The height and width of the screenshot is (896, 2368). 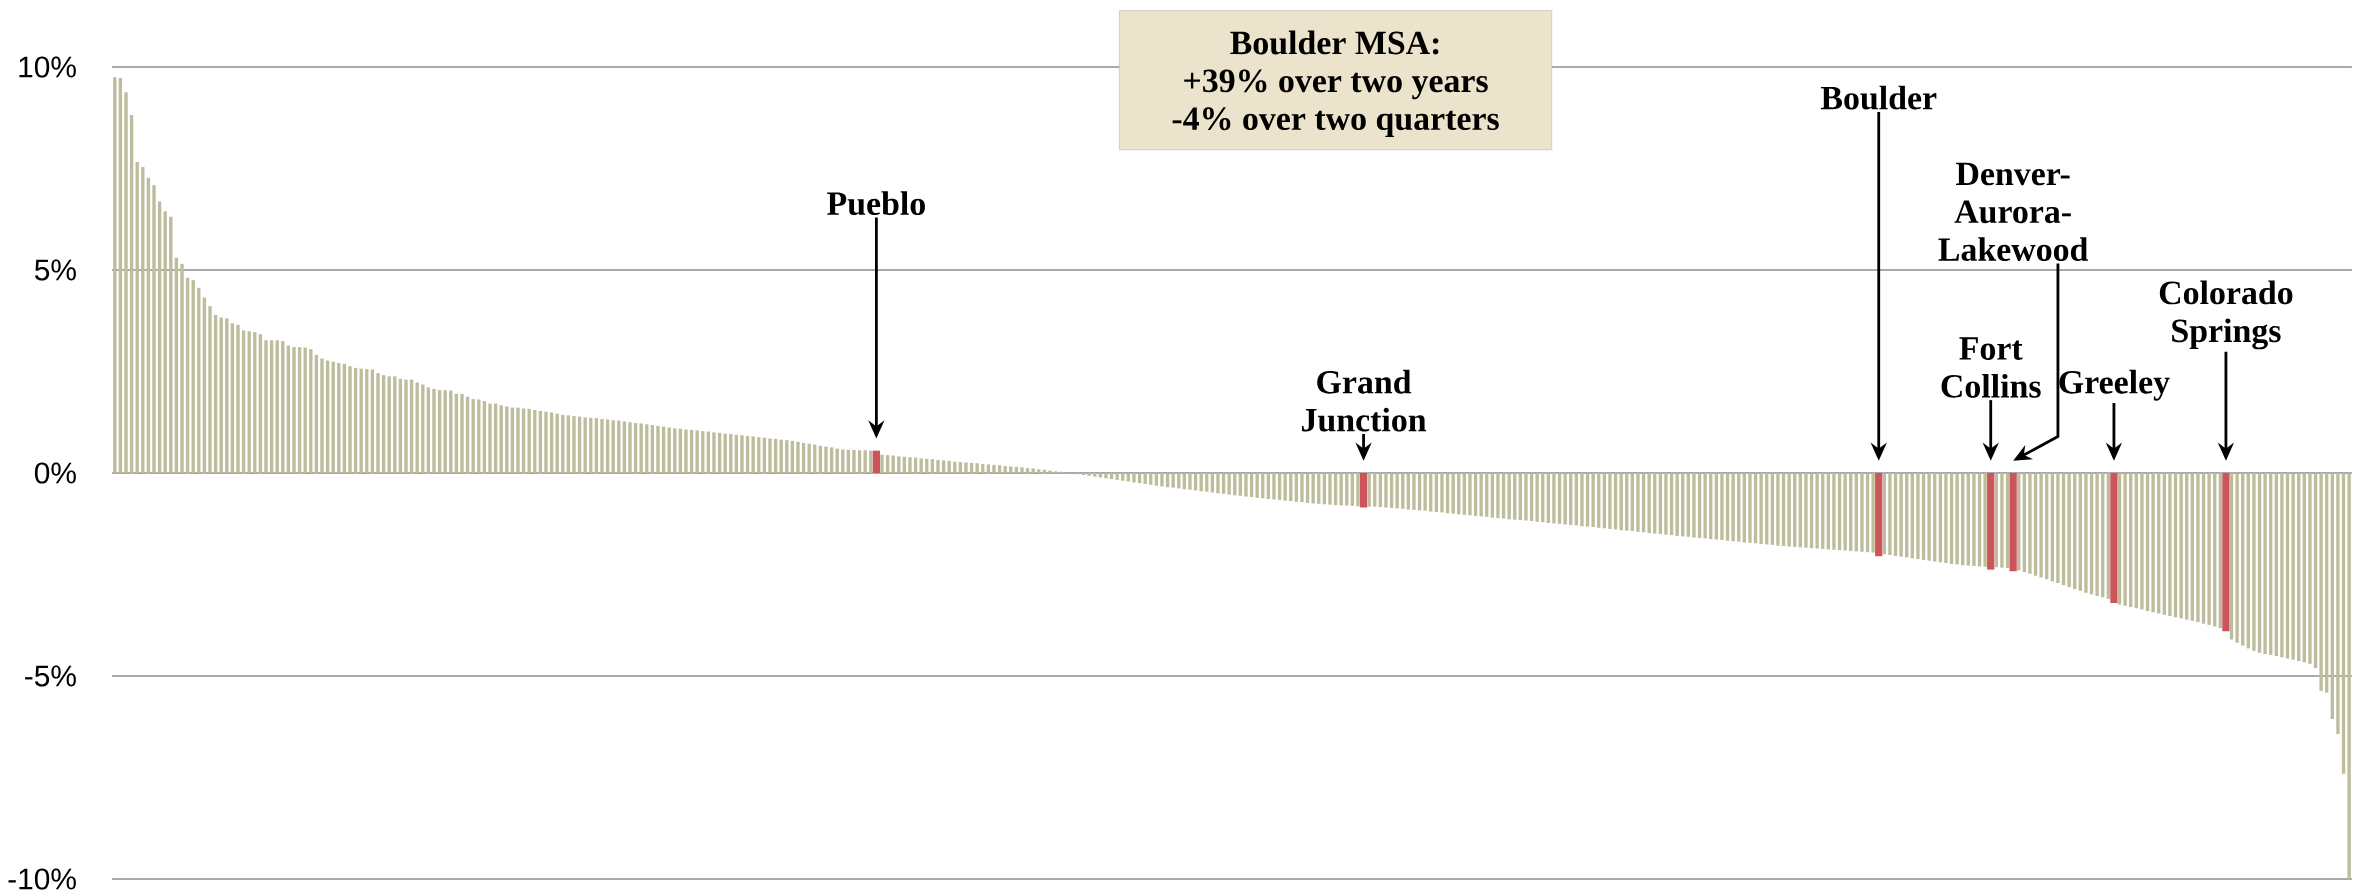 I want to click on x-tick-label: Boulder, so click(x=1878, y=97).